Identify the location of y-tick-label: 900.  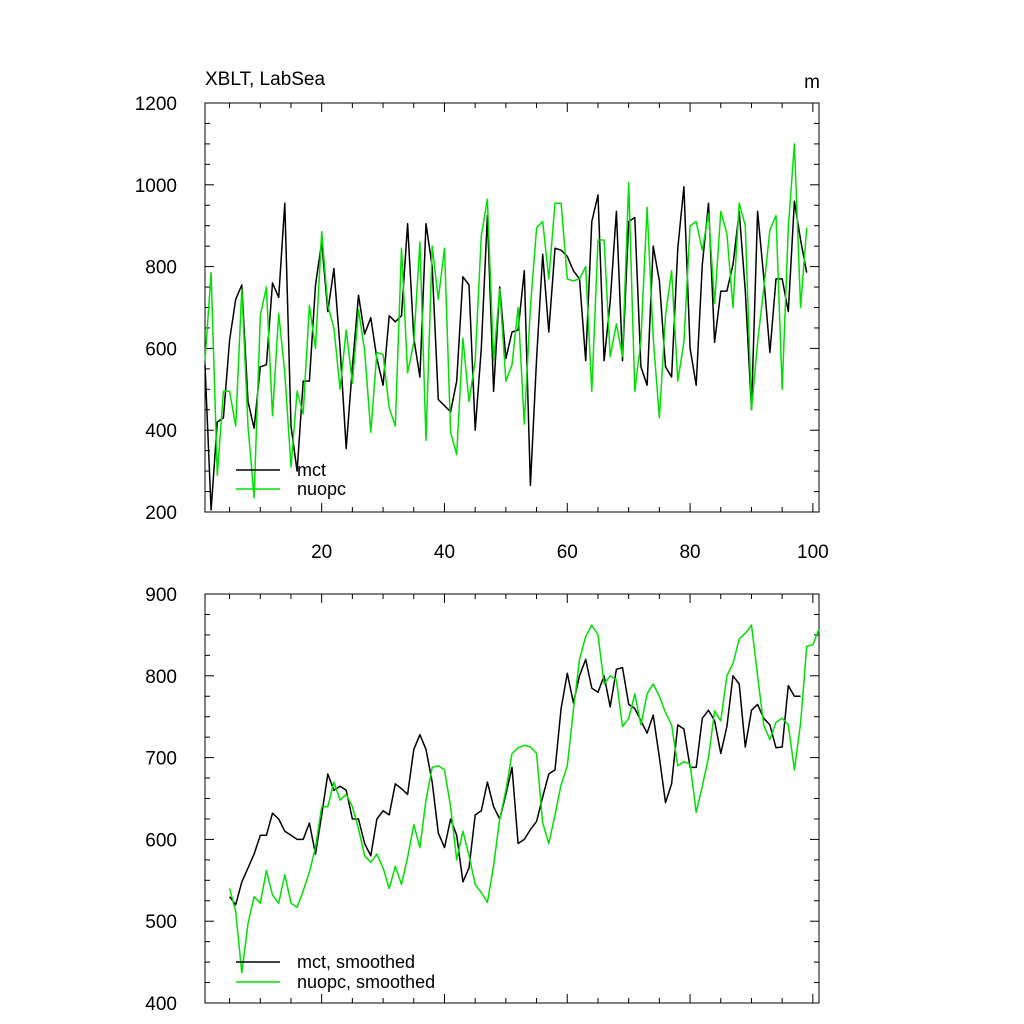
(161, 595).